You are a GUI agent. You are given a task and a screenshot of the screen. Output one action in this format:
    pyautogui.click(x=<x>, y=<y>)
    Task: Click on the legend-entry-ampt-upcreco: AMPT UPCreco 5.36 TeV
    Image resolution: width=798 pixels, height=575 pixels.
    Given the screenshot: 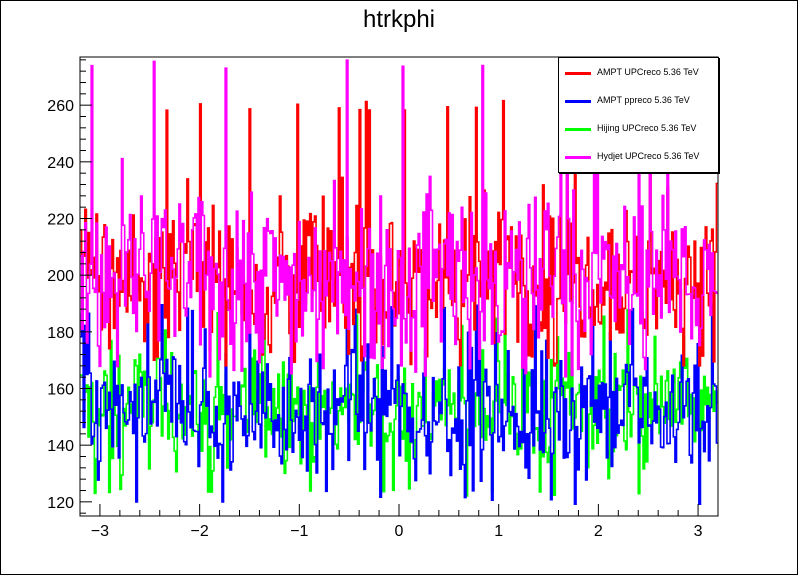 What is the action you would take?
    pyautogui.click(x=638, y=73)
    